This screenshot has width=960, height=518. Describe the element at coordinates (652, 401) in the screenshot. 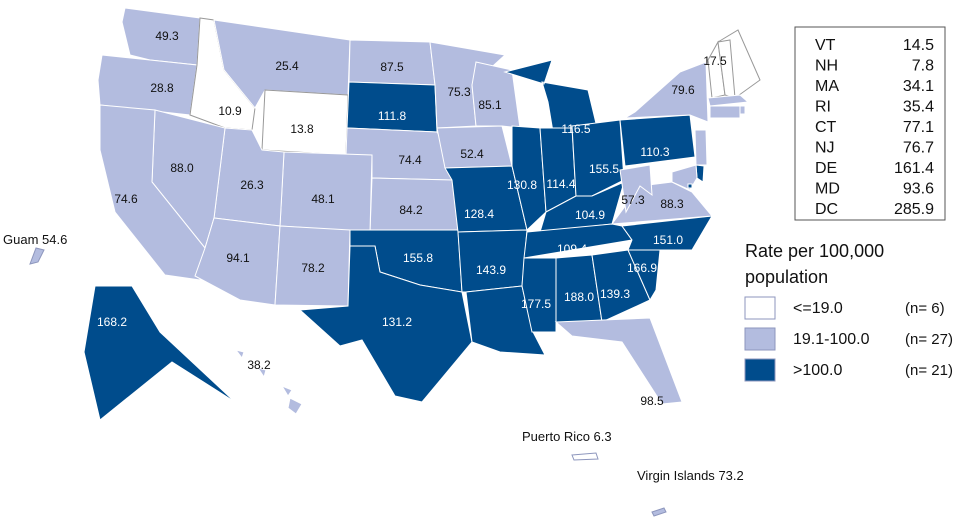

I see `state-value: 98.5` at that location.